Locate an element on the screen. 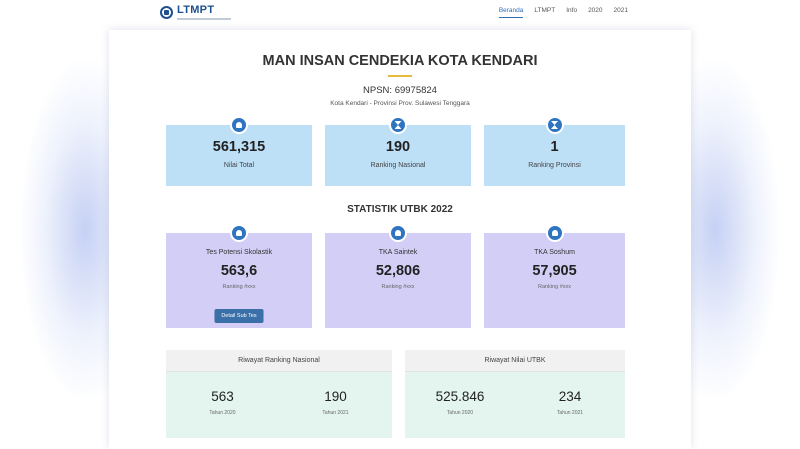  ltmpt-logo-icon is located at coordinates (166, 12).